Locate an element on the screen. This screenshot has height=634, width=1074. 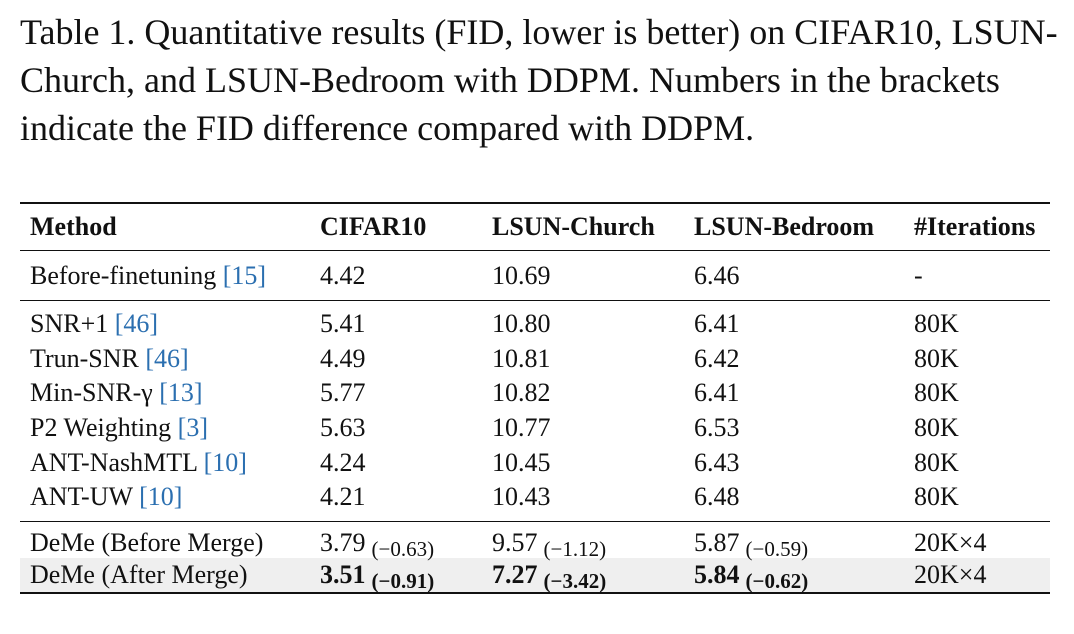
cell-lsun-church: 10.43 is located at coordinates (521, 497).